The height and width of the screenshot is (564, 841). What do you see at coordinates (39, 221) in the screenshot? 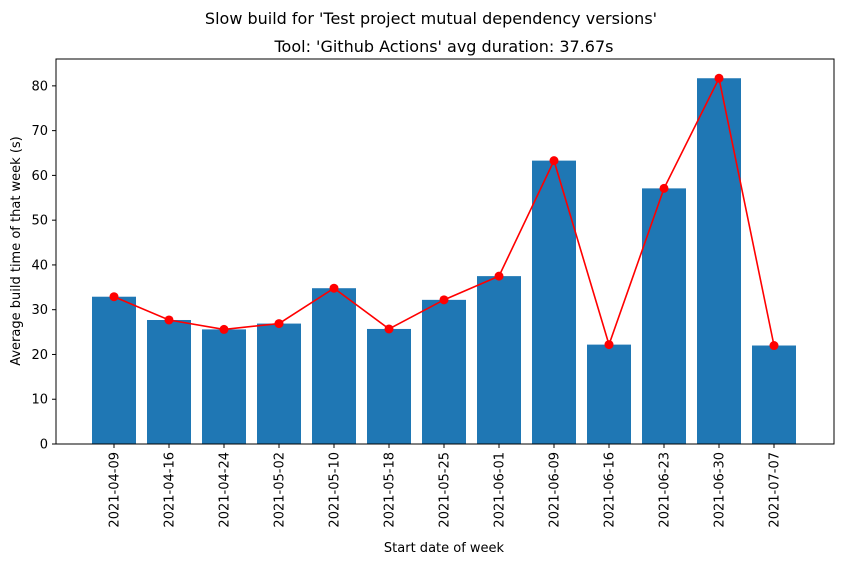
I see `y-tick-label: 50` at bounding box center [39, 221].